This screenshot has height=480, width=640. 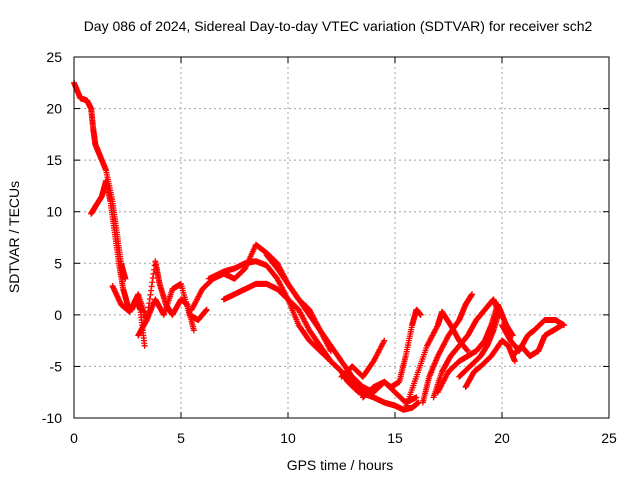 What do you see at coordinates (395, 438) in the screenshot?
I see `x-tick-label: 15` at bounding box center [395, 438].